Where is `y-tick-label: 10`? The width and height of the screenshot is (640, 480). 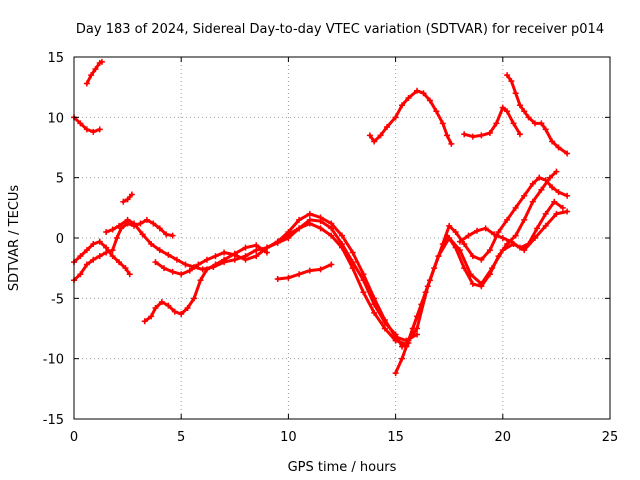
y-tick-label: 10 is located at coordinates (55, 118).